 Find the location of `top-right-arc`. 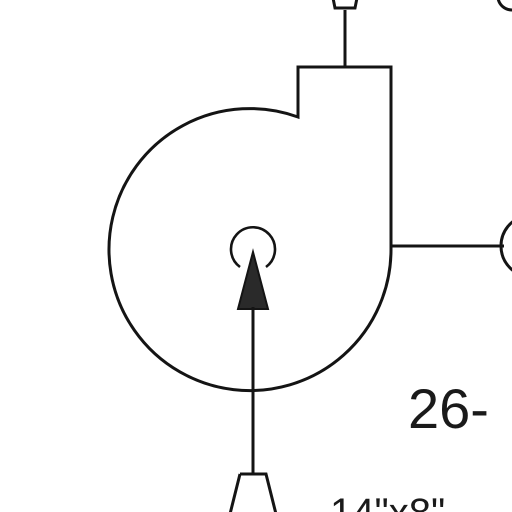

top-right-arc is located at coordinates (504, 6).